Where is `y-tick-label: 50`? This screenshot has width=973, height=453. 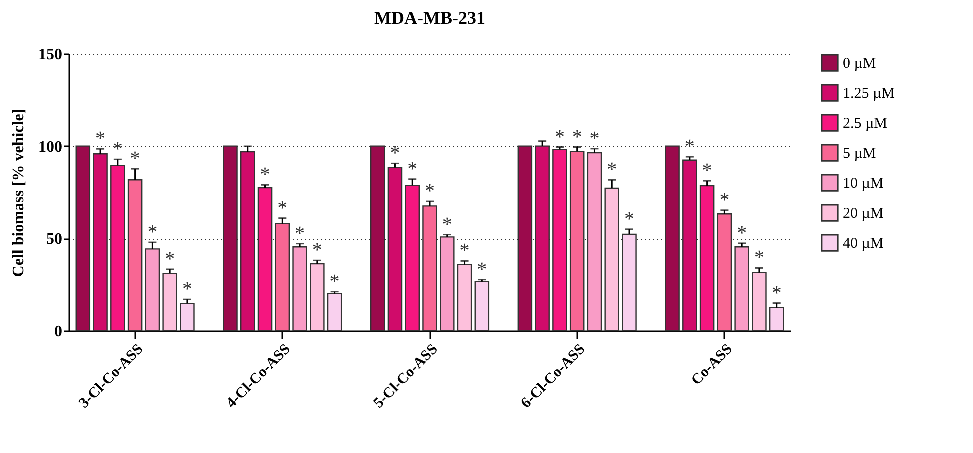
y-tick-label: 50 is located at coordinates (54, 239).